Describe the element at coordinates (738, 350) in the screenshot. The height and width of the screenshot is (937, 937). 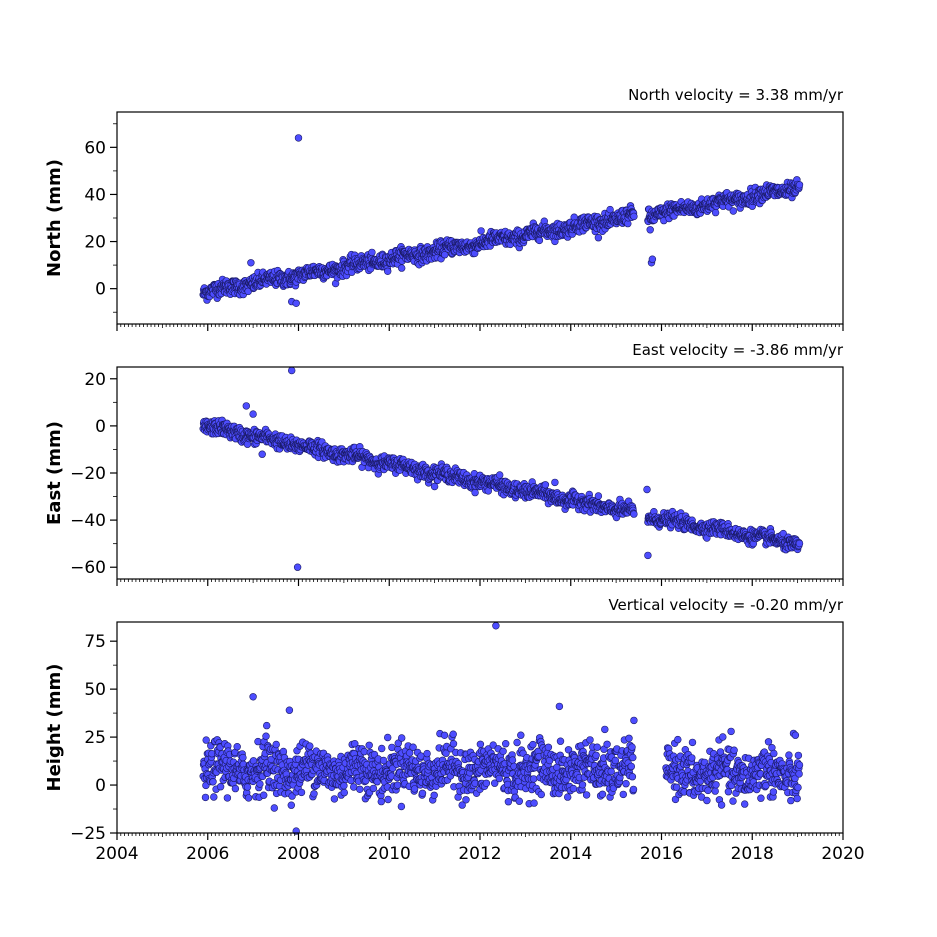
I see `east-velocity-title: East velocity = -3.86 mm/yr` at that location.